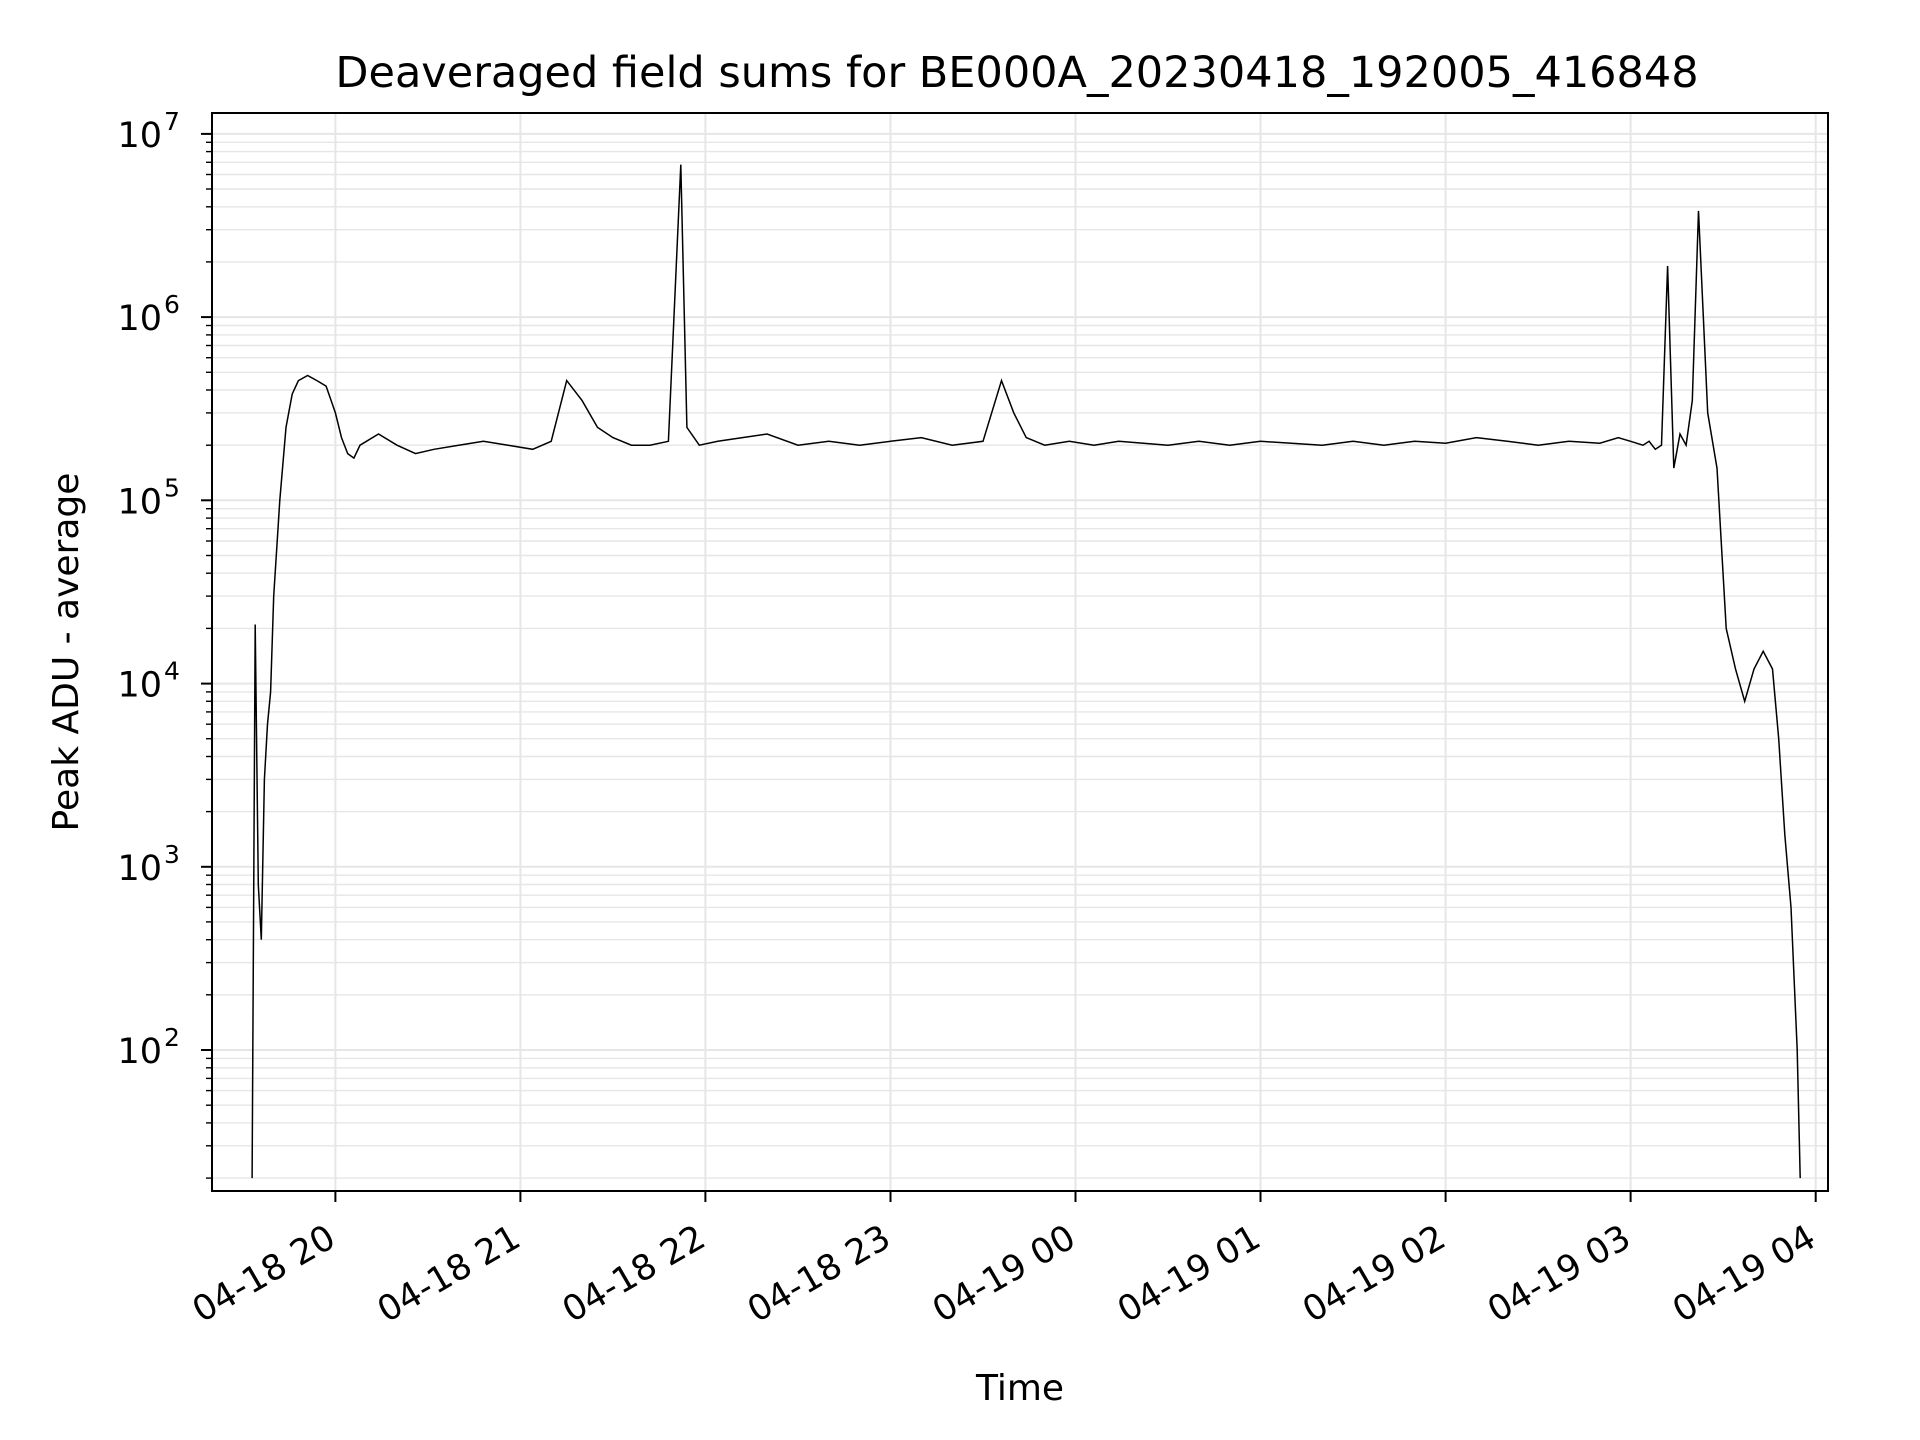 The width and height of the screenshot is (1920, 1440). I want to click on x-tick-label: 04-19 00, so click(1004, 1274).